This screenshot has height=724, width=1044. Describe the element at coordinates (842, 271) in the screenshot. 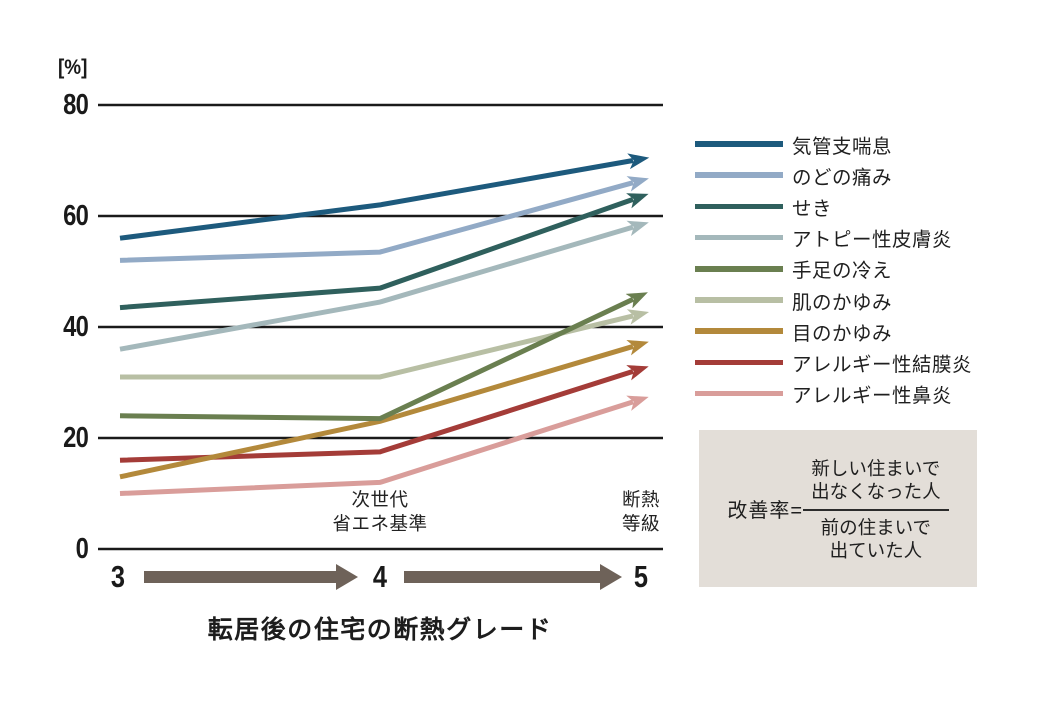

I see `legend-label: 手足の冷え` at that location.